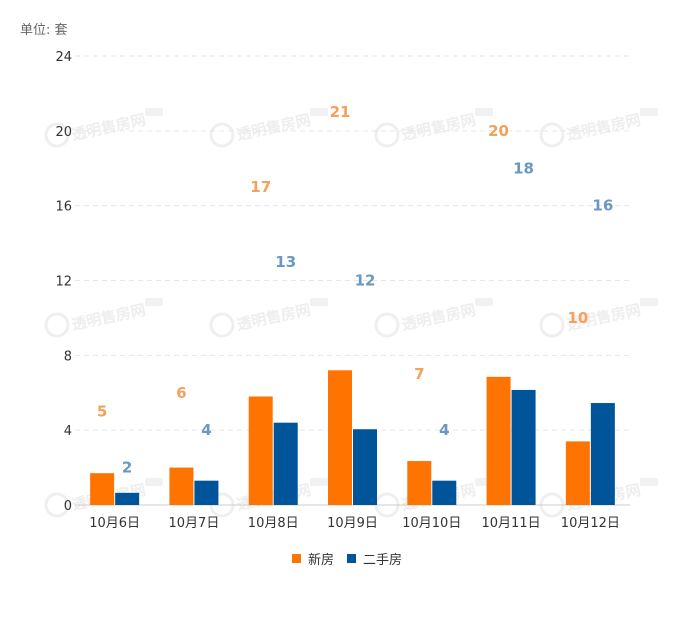 The width and height of the screenshot is (700, 630). What do you see at coordinates (127, 468) in the screenshot?
I see `data-label-second: 2` at bounding box center [127, 468].